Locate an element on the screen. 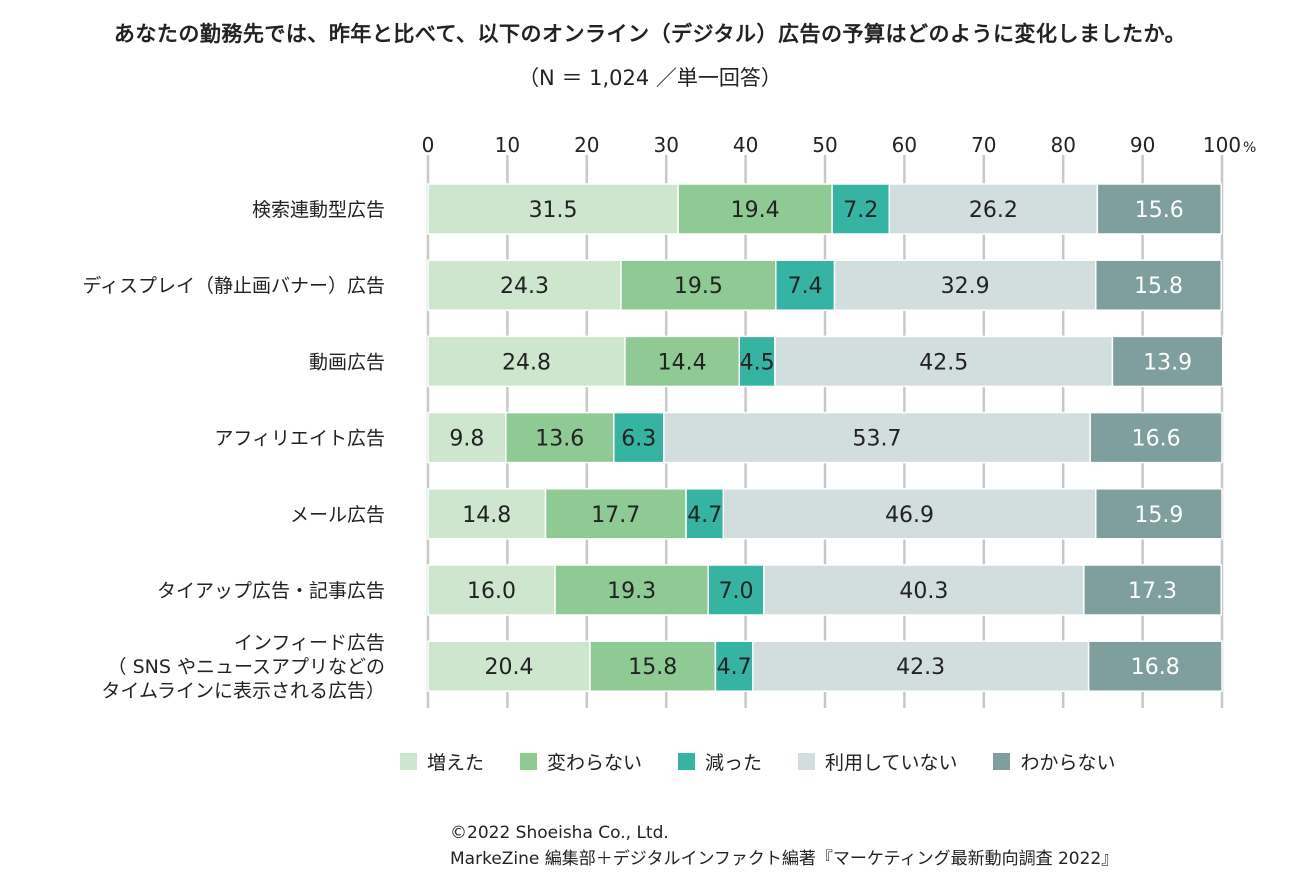 The image size is (1300, 888). category-label: 動画広告 is located at coordinates (347, 362).